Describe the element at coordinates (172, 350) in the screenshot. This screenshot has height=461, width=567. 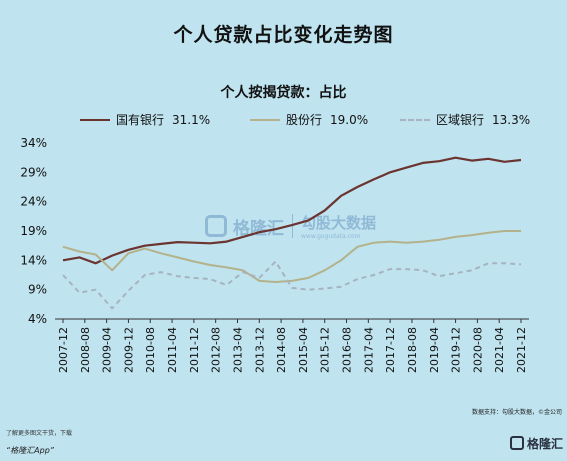
I see `x-tick-label-5: 2011-04` at that location.